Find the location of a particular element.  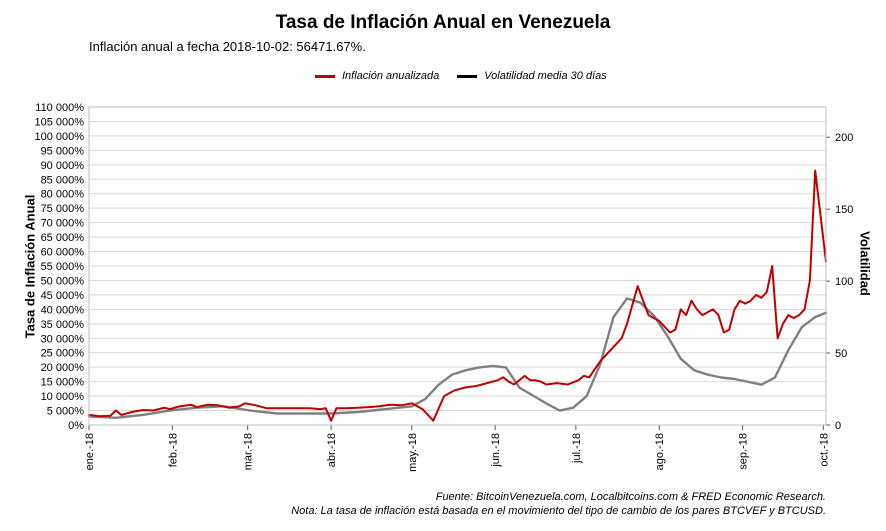

x-tick-label: mar.-18 is located at coordinates (249, 451).